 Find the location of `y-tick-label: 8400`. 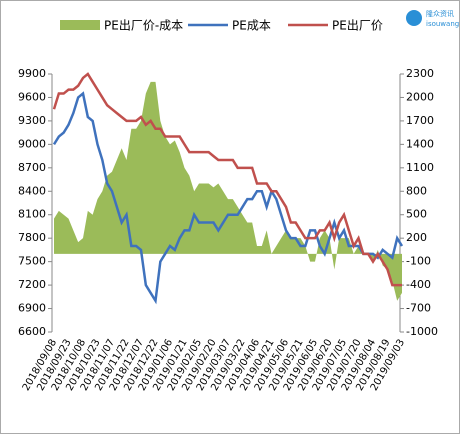

y-tick-label: 8400 is located at coordinates (32, 190).